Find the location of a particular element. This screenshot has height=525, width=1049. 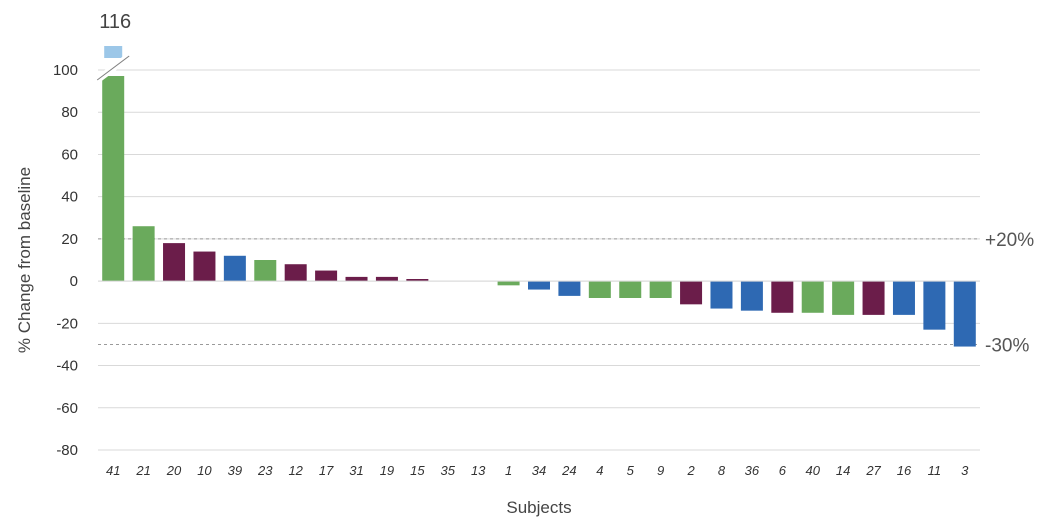

x-tick-label: 24 is located at coordinates (568, 470).